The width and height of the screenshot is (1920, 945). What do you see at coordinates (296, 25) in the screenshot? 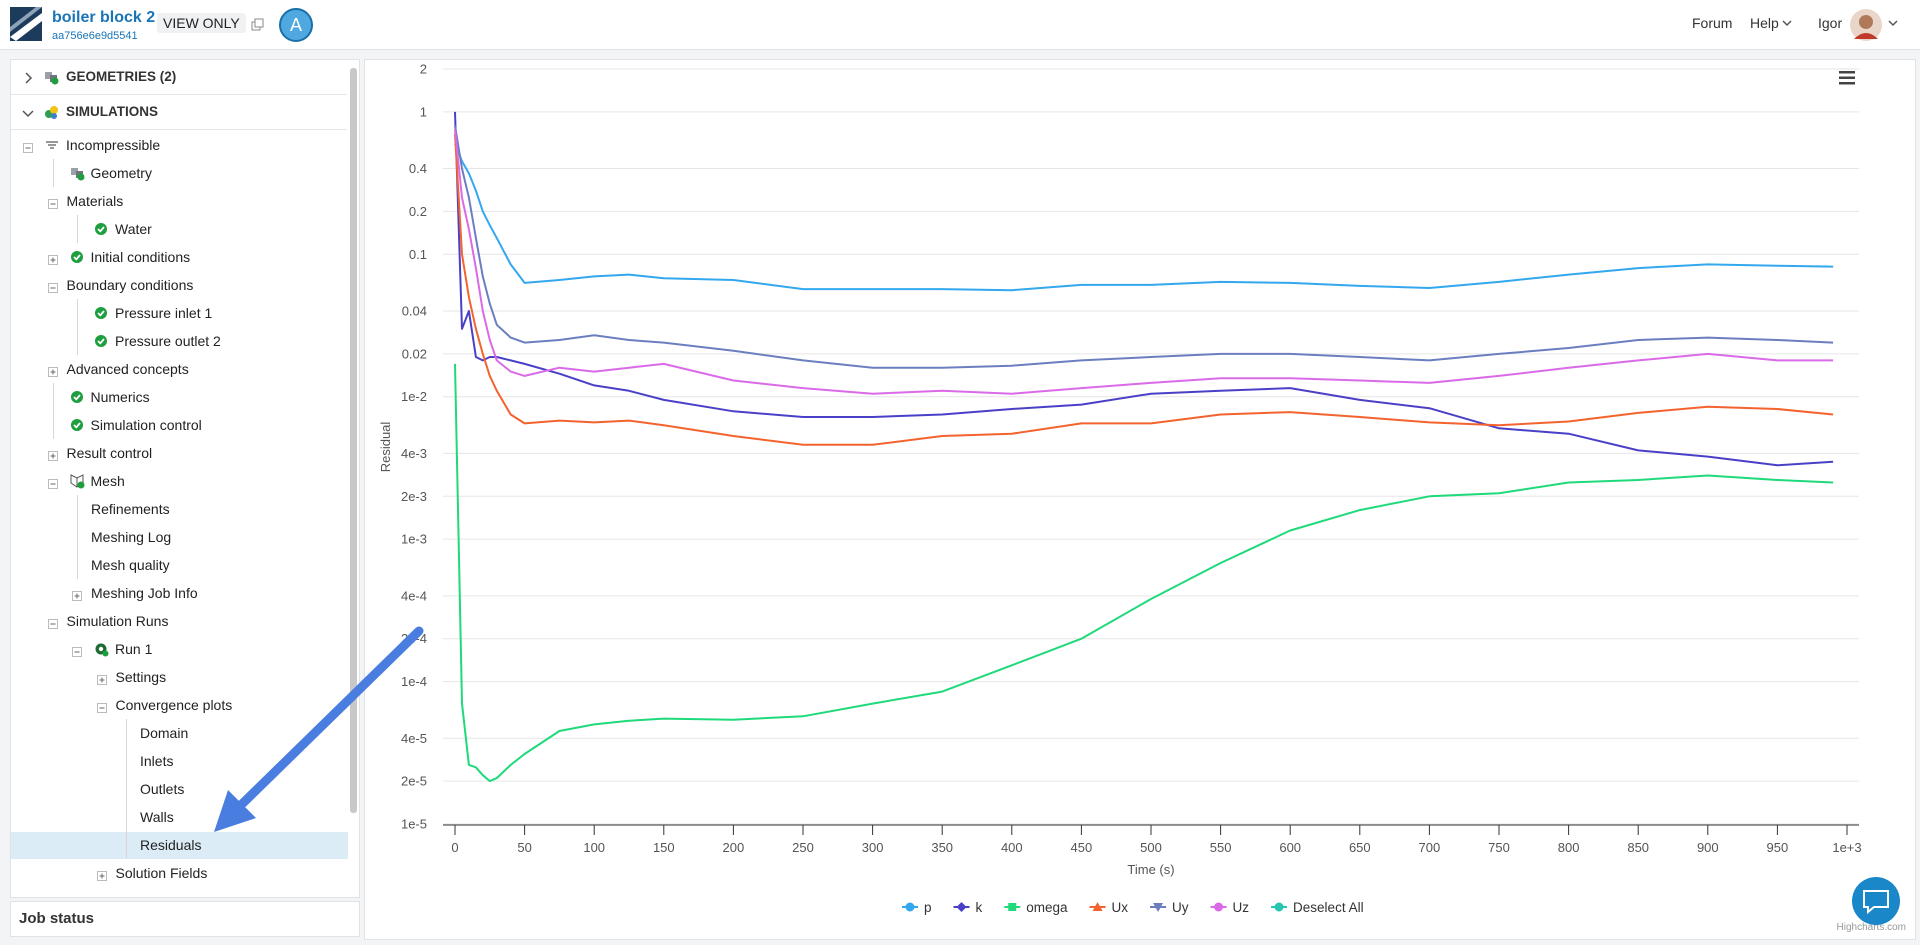
I see `user-avatar: A` at bounding box center [296, 25].